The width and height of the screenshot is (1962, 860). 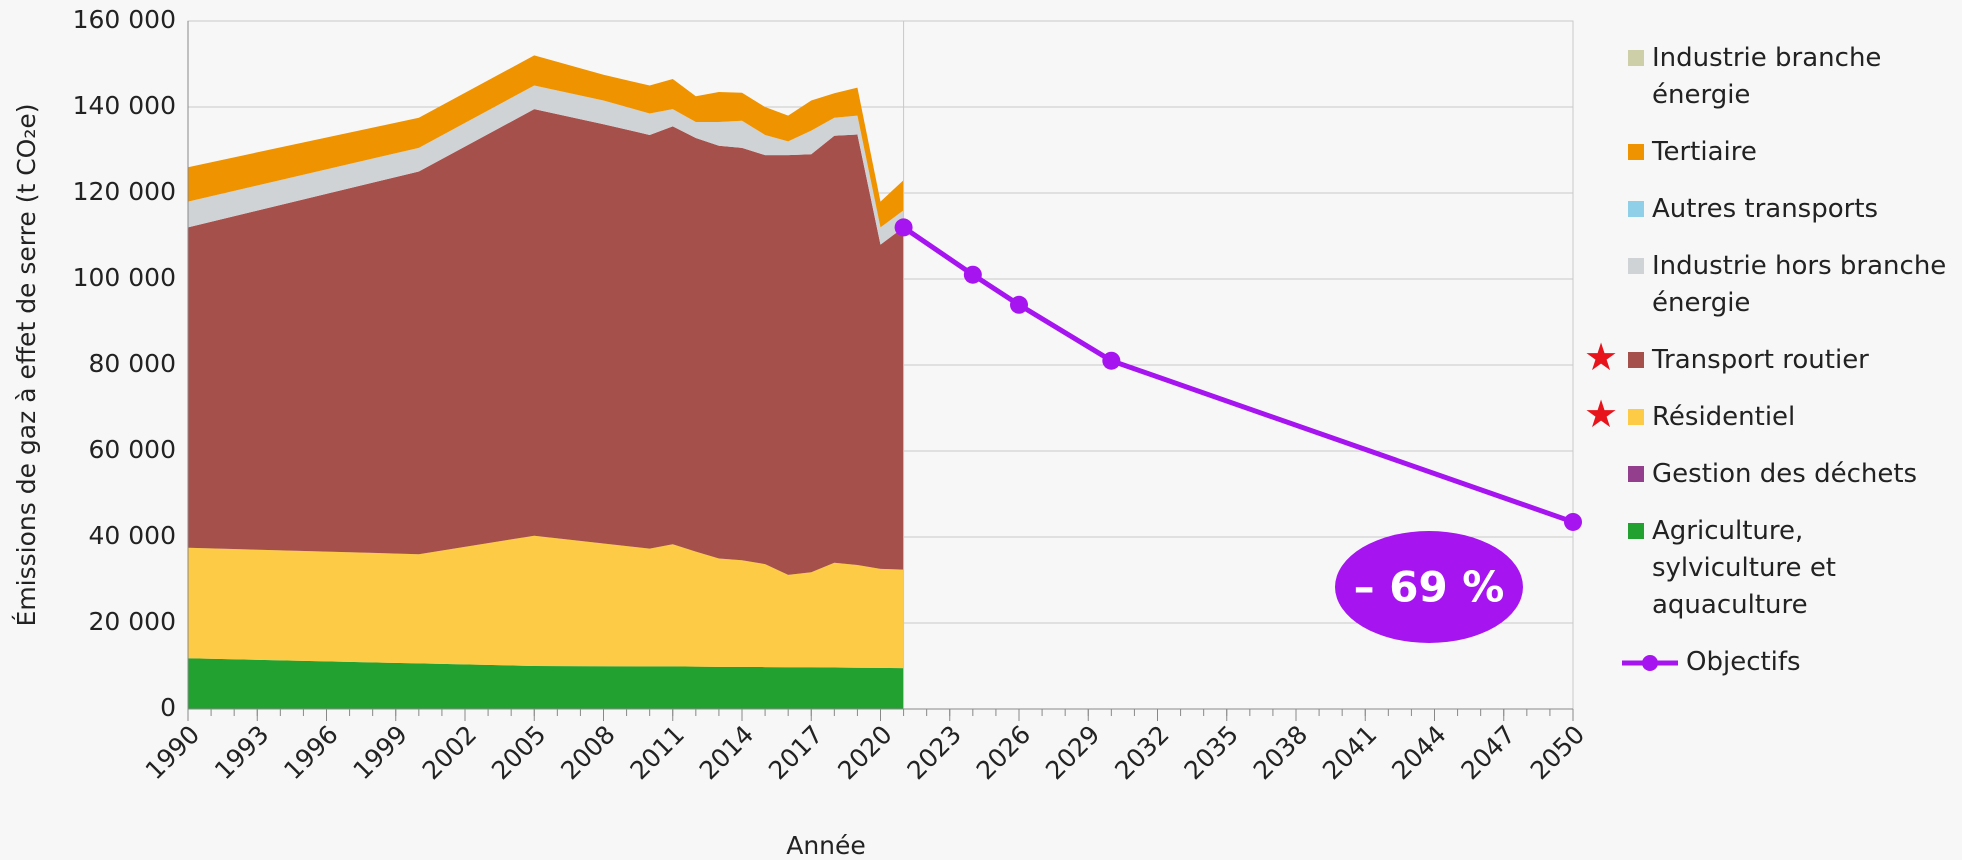 I want to click on legend-label: Industrie branche énergie, so click(x=1767, y=76).